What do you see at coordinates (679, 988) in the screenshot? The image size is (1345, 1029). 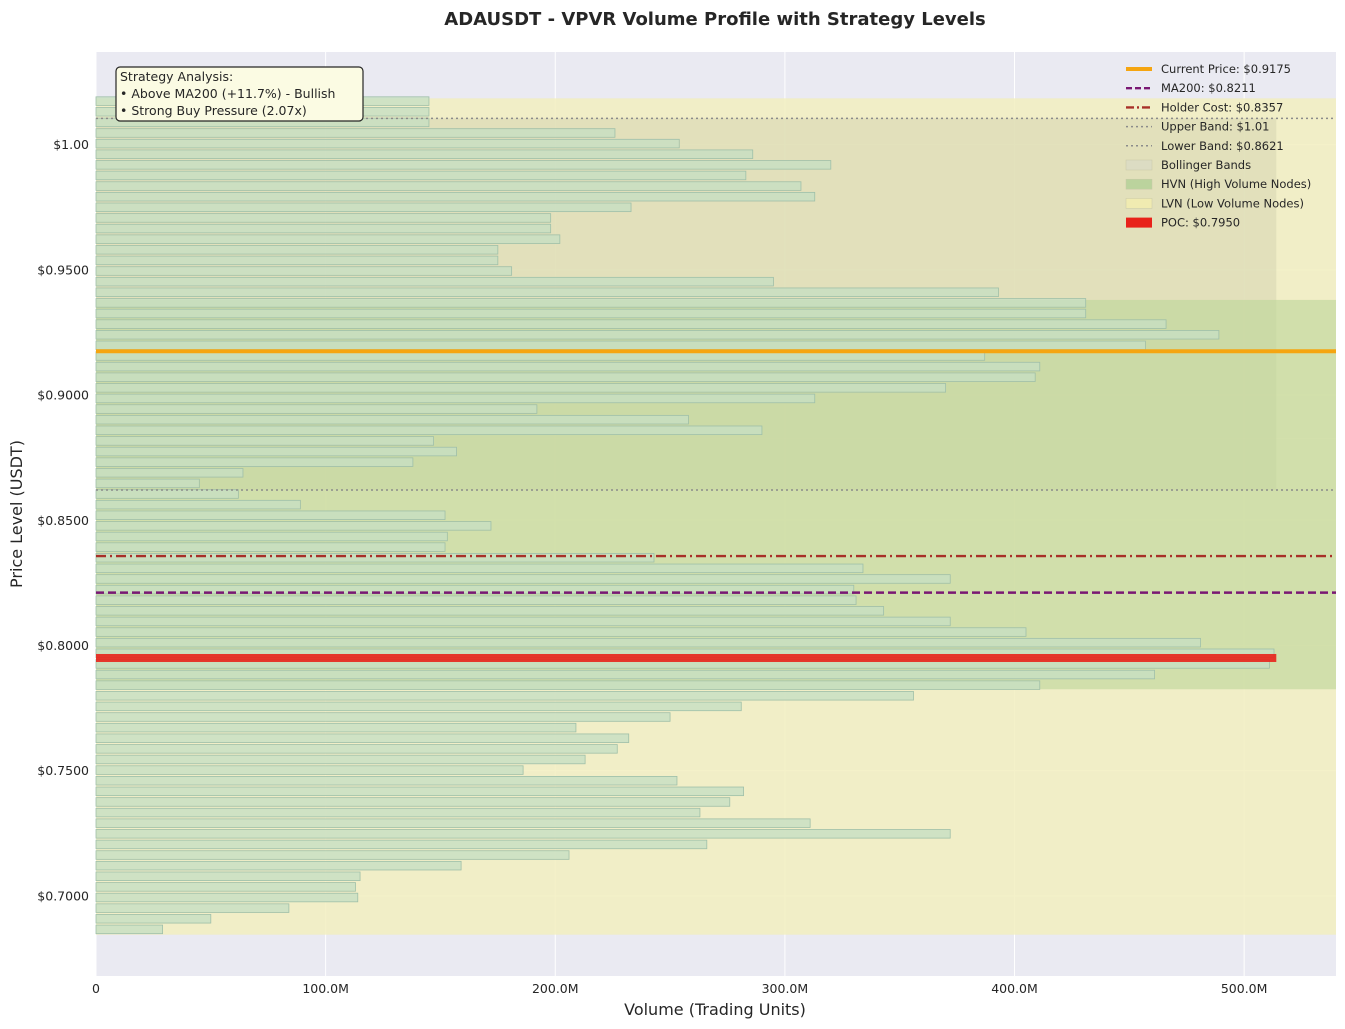 I see `x-axis-ticks: 0 100.0M 200.0M 300.0M 400.0M 500.0M` at bounding box center [679, 988].